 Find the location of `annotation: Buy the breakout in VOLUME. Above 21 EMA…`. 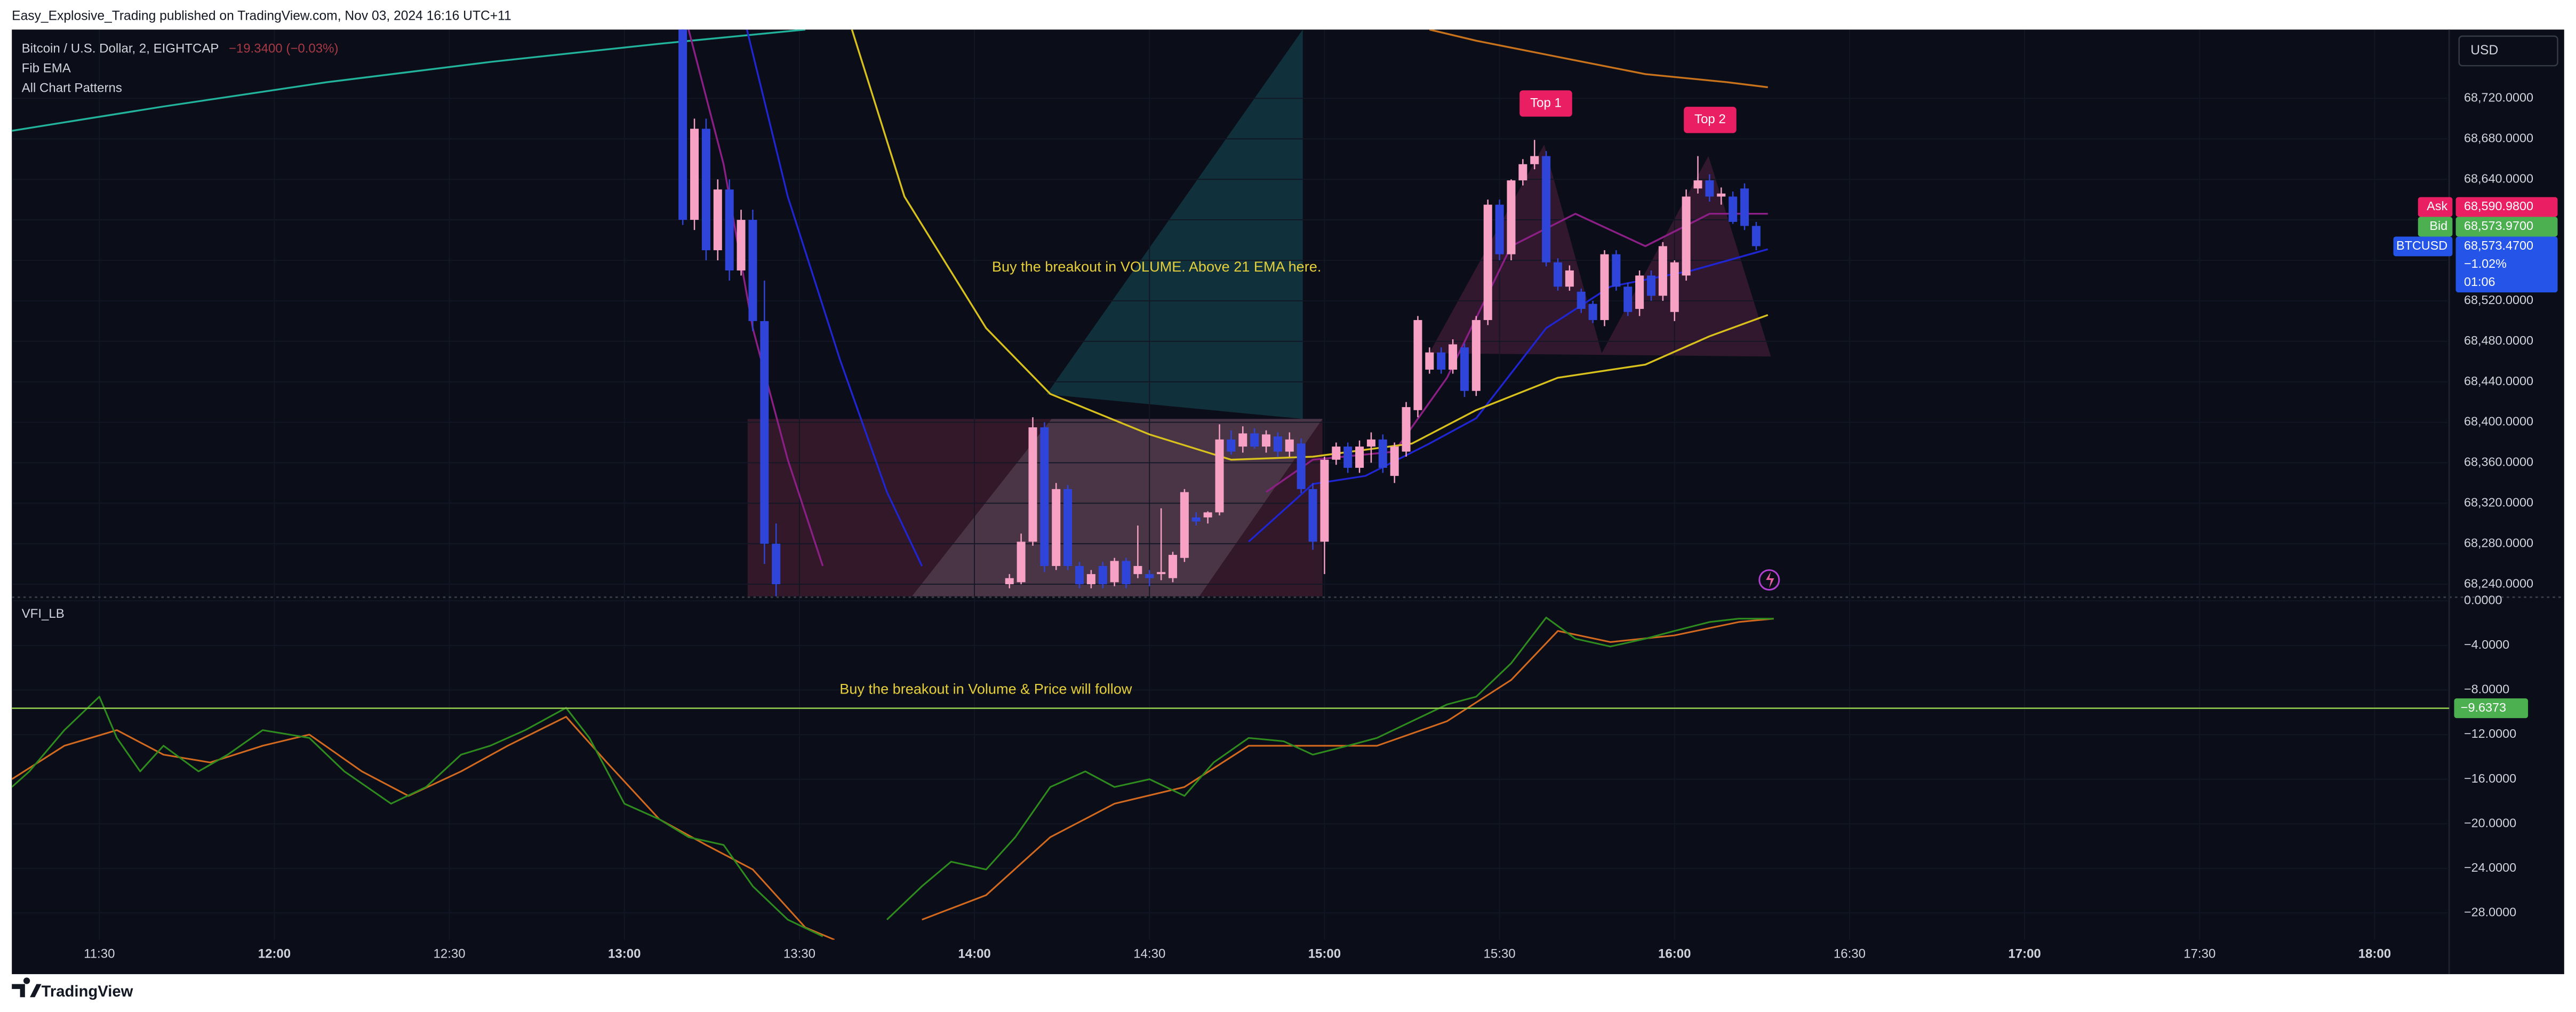

annotation: Buy the breakout in VOLUME. Above 21 EMA… is located at coordinates (1156, 266).